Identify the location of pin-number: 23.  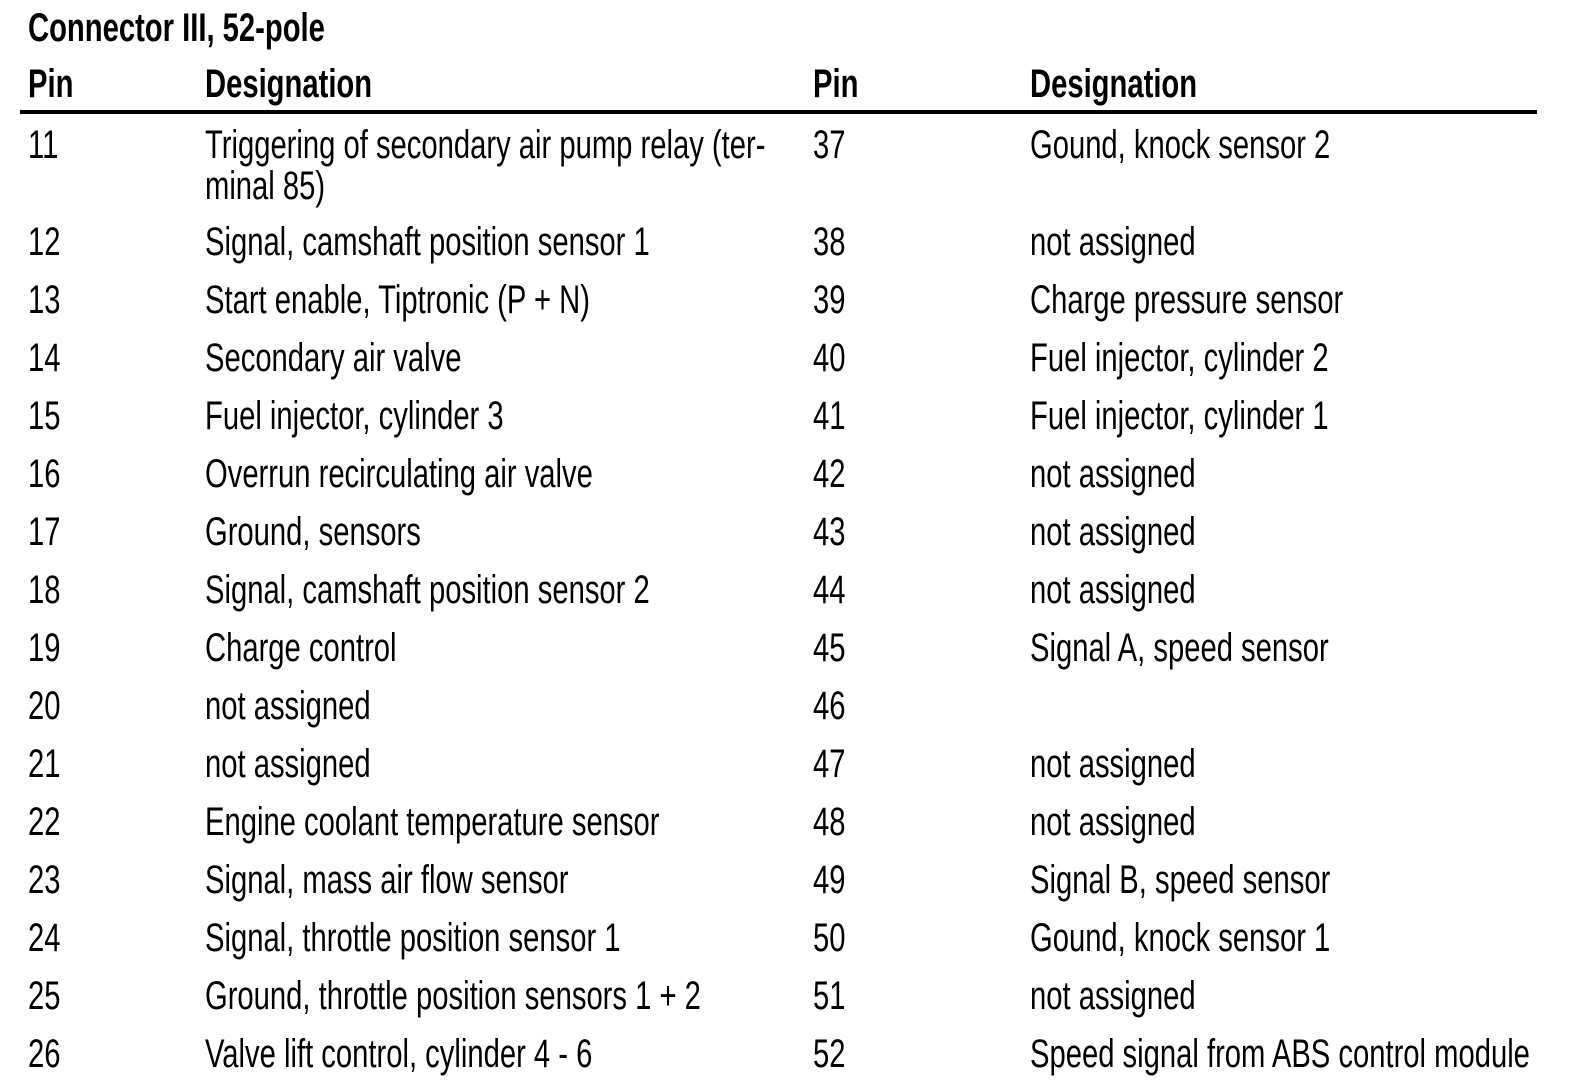
(44, 880).